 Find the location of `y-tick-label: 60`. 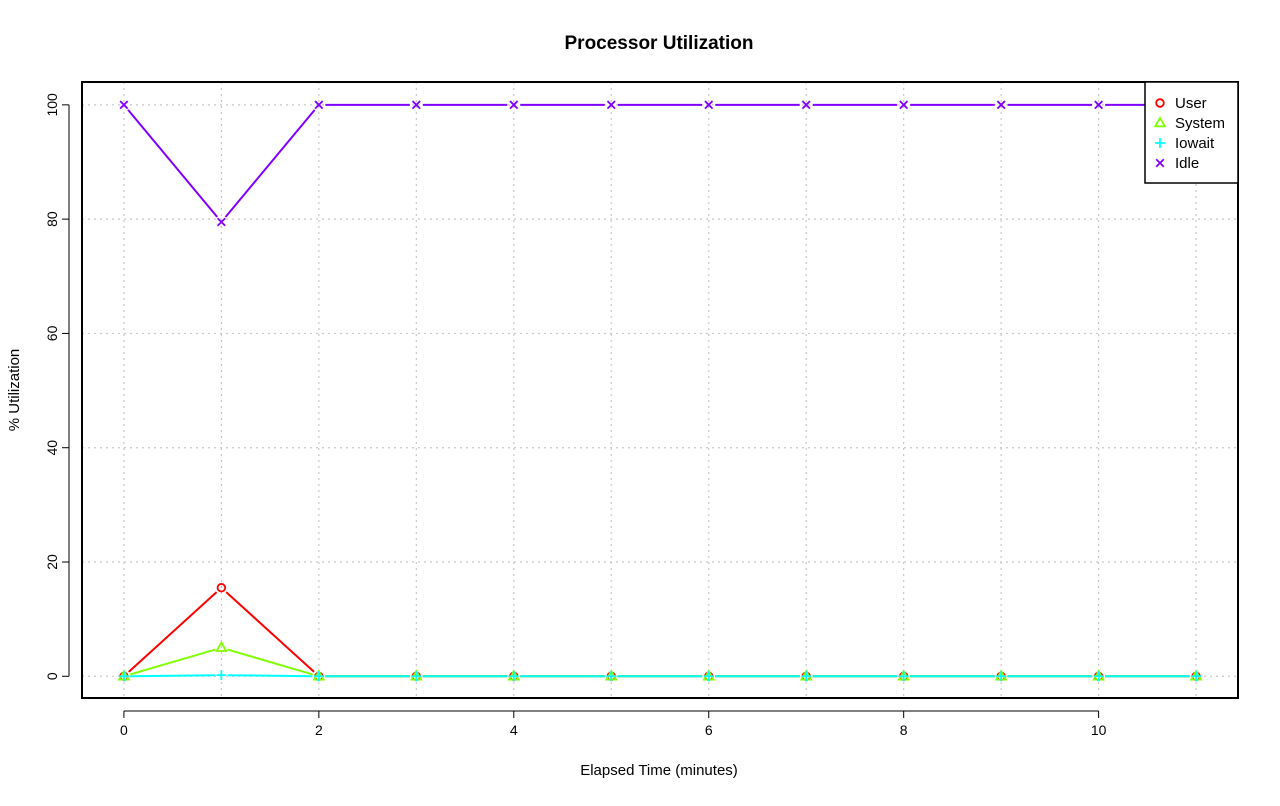

y-tick-label: 60 is located at coordinates (52, 333).